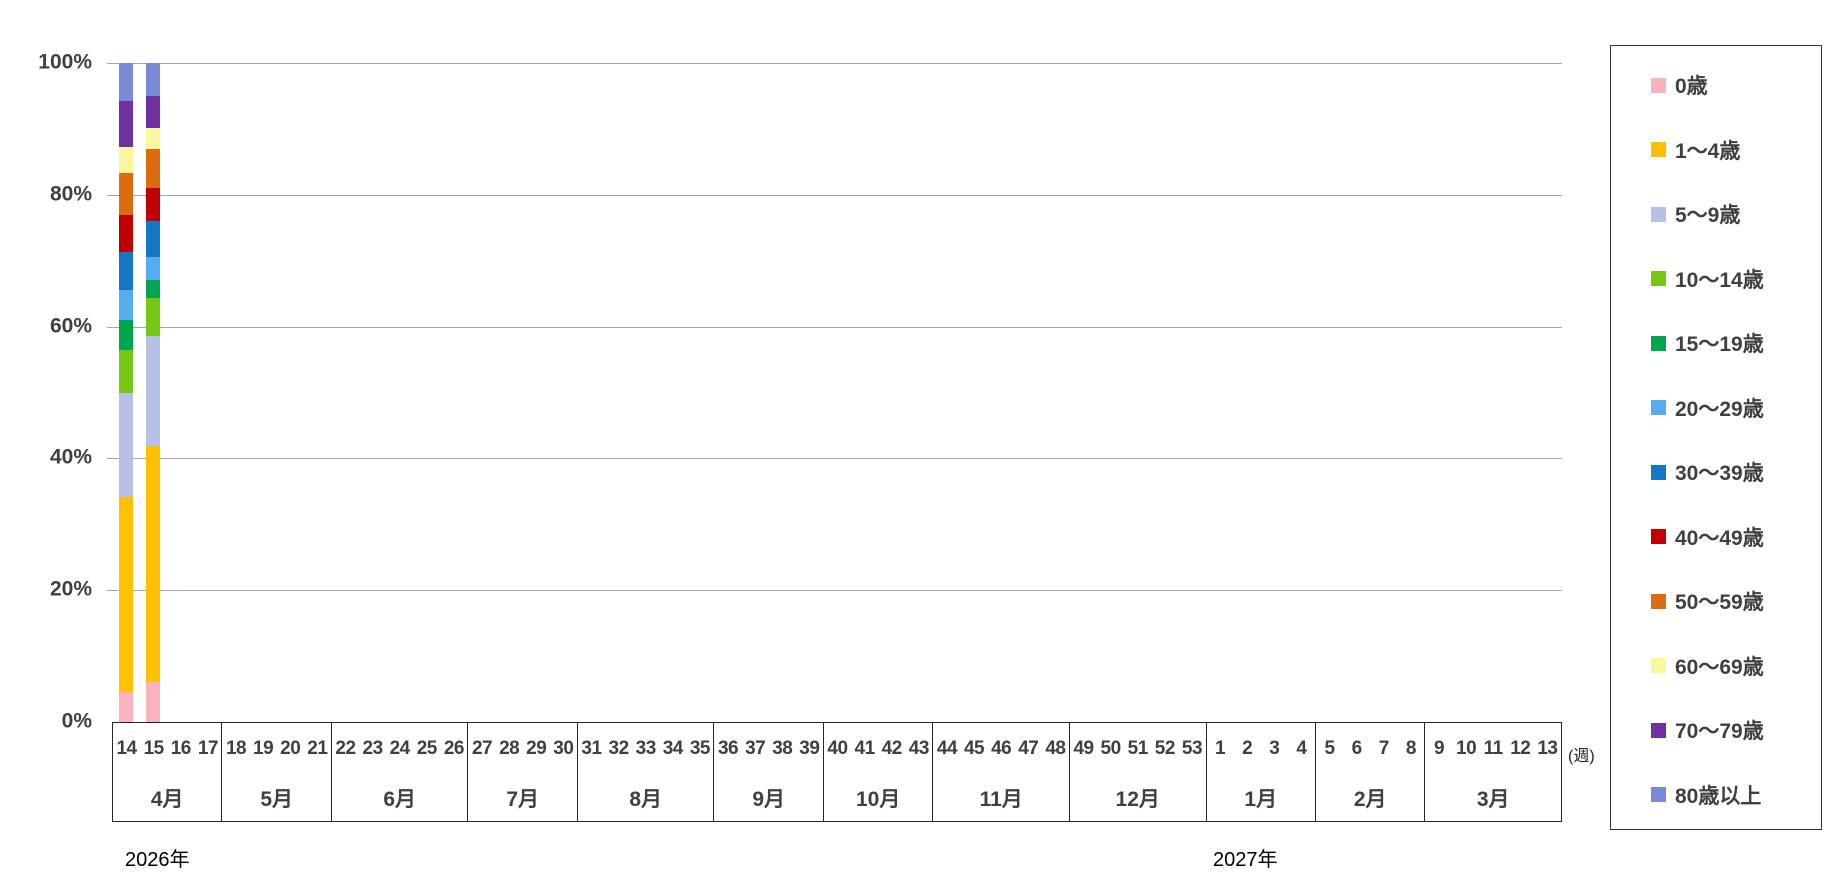  Describe the element at coordinates (400, 772) in the screenshot. I see `month-group-6月: 22 23 24 25 26 6月` at that location.